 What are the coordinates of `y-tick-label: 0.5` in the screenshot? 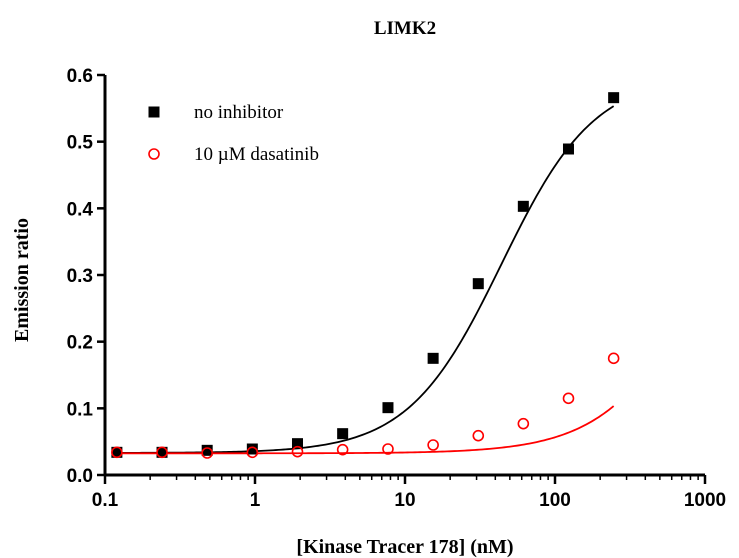 It's located at (80, 143).